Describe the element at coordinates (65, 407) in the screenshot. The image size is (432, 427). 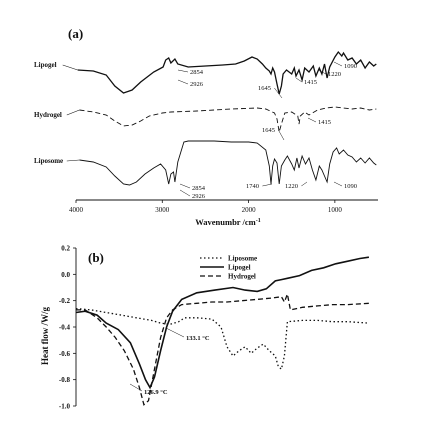
I see `y-tick-label: -1.0` at that location.